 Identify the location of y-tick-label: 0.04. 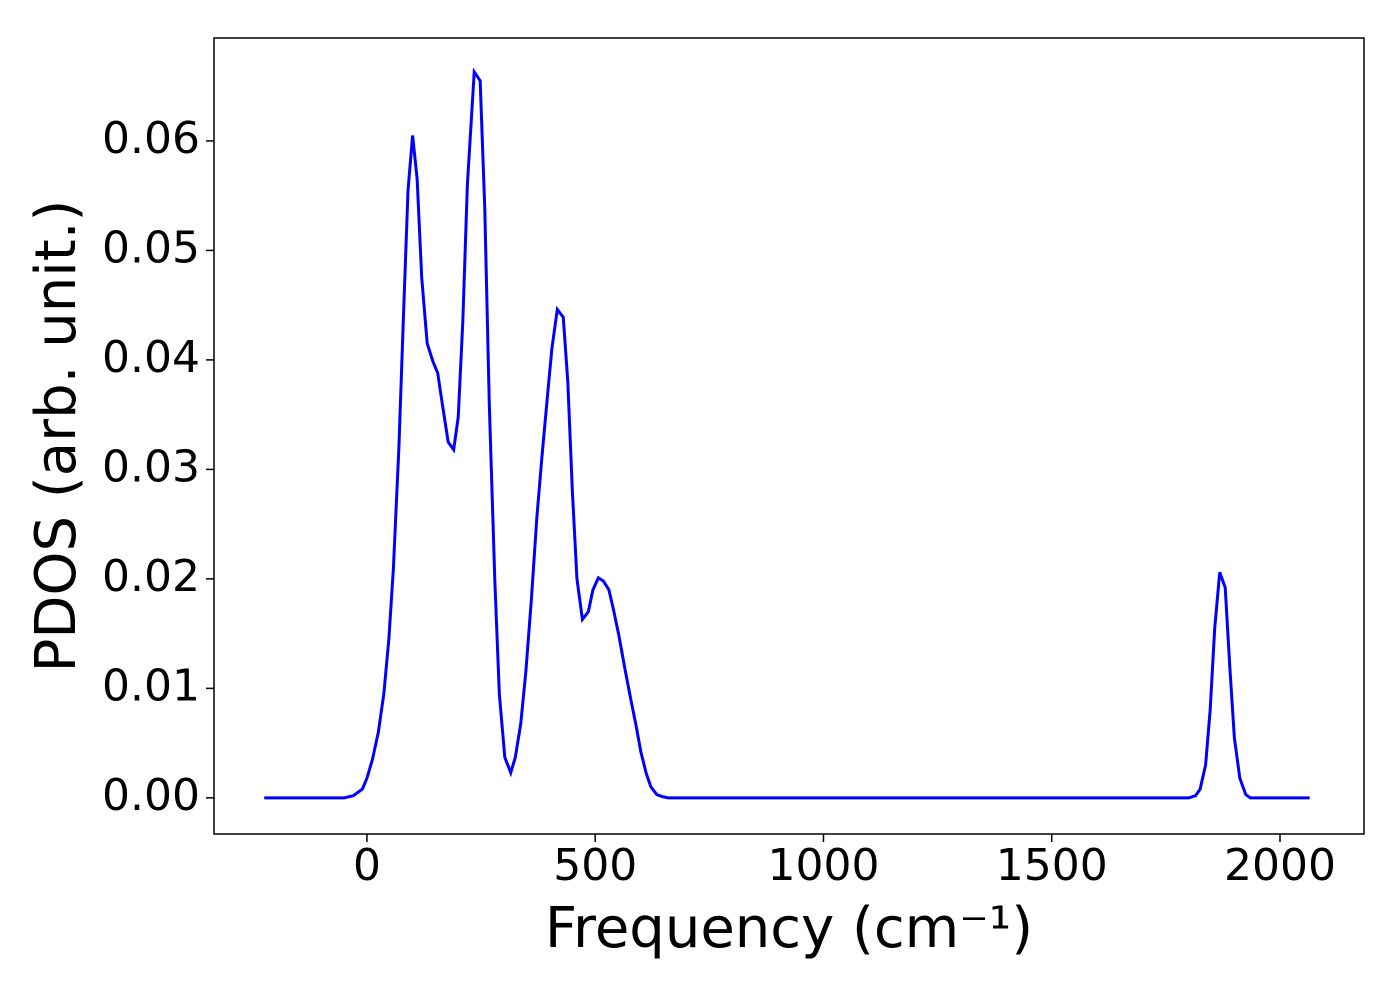
(151, 357).